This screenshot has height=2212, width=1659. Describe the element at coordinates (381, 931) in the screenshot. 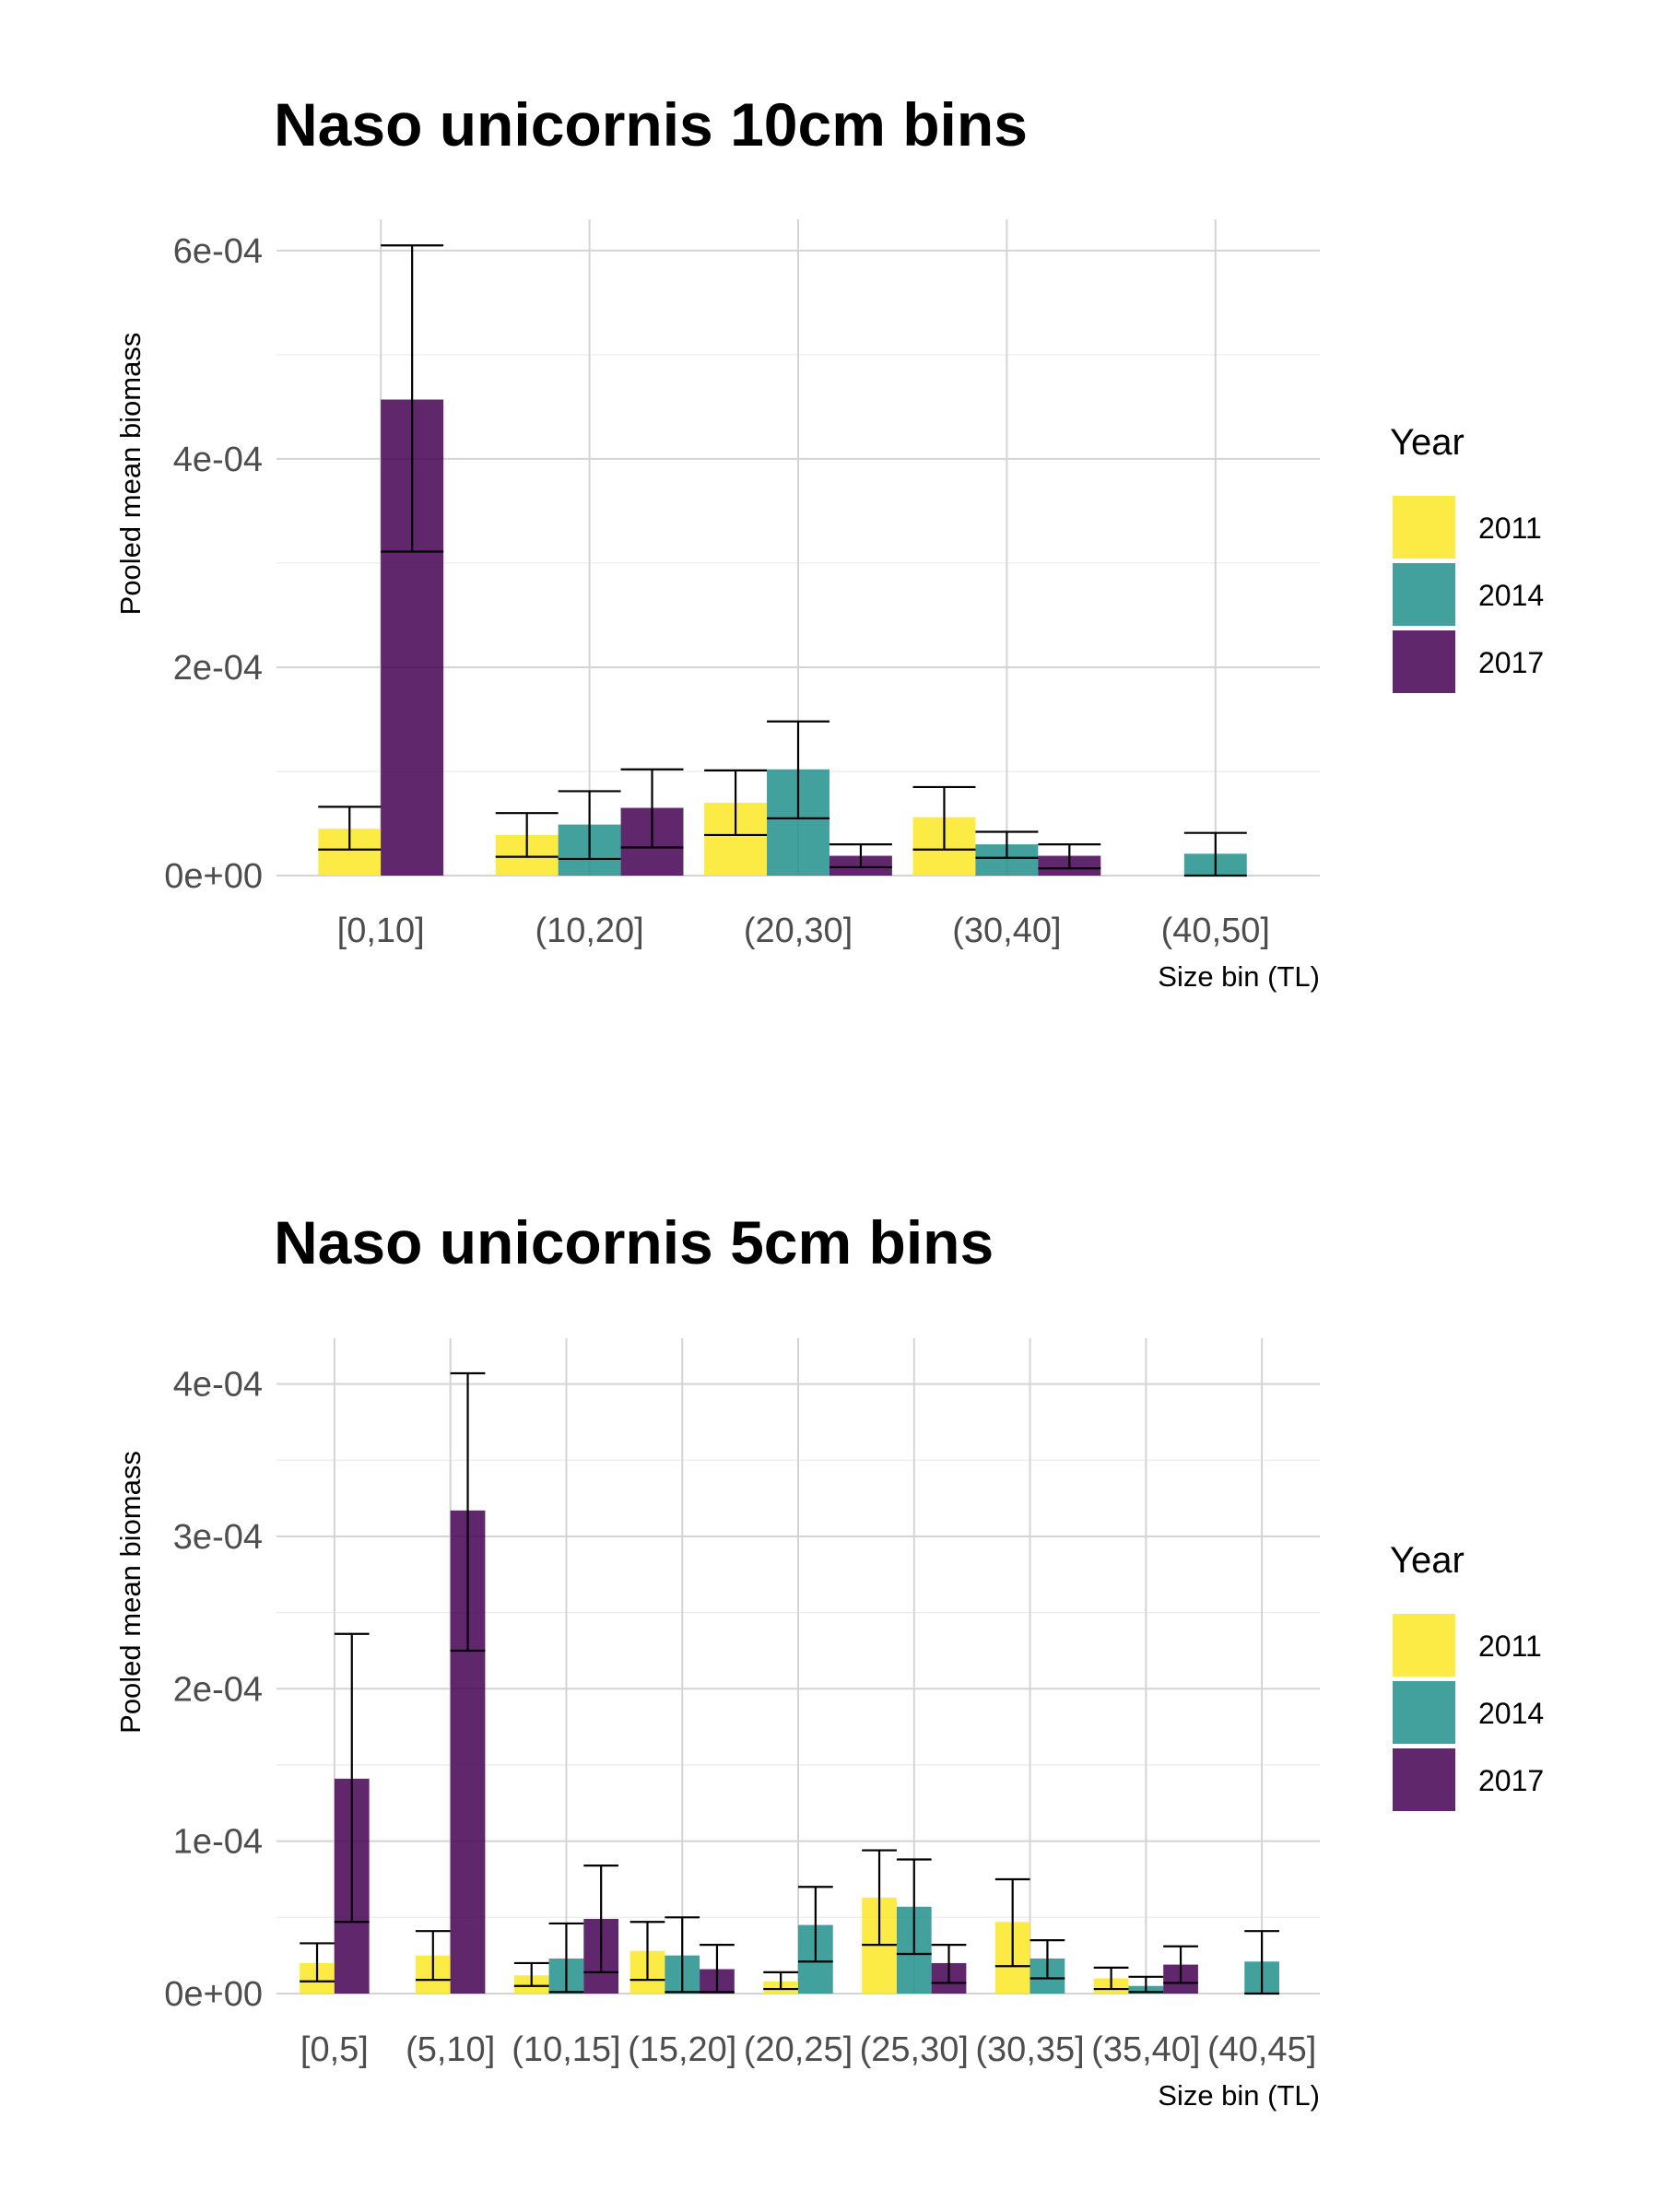

I see `x-tick-label: [0,10]` at that location.